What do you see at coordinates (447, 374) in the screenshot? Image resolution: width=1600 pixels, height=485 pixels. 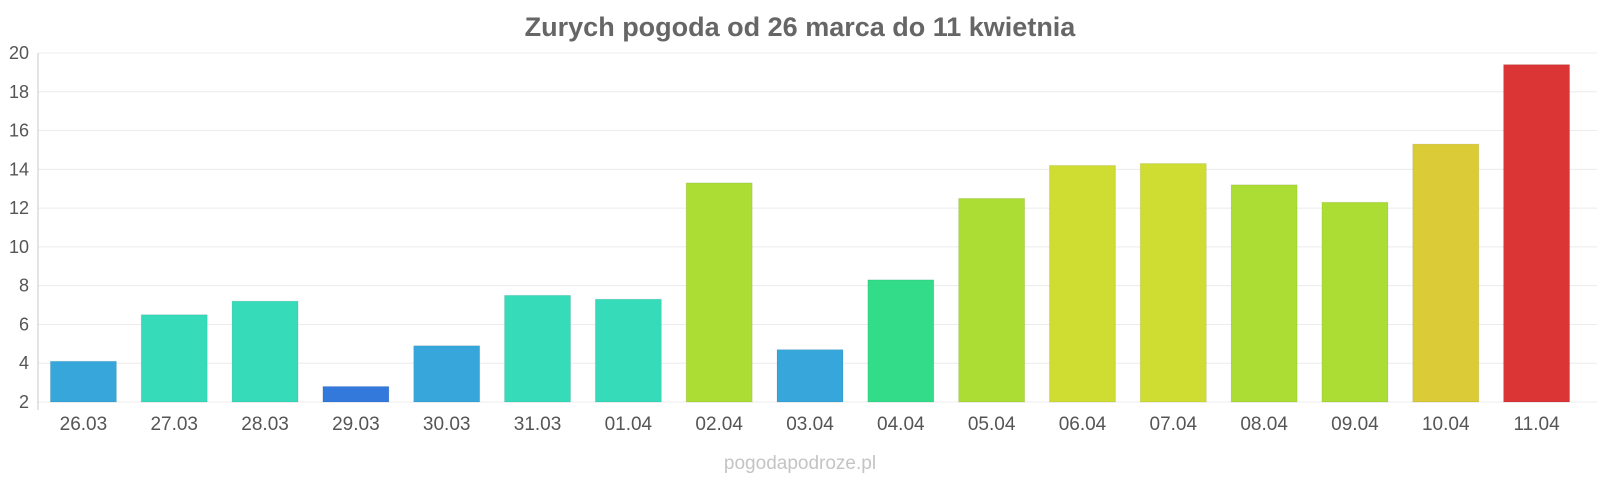 I see `bar-30.03` at bounding box center [447, 374].